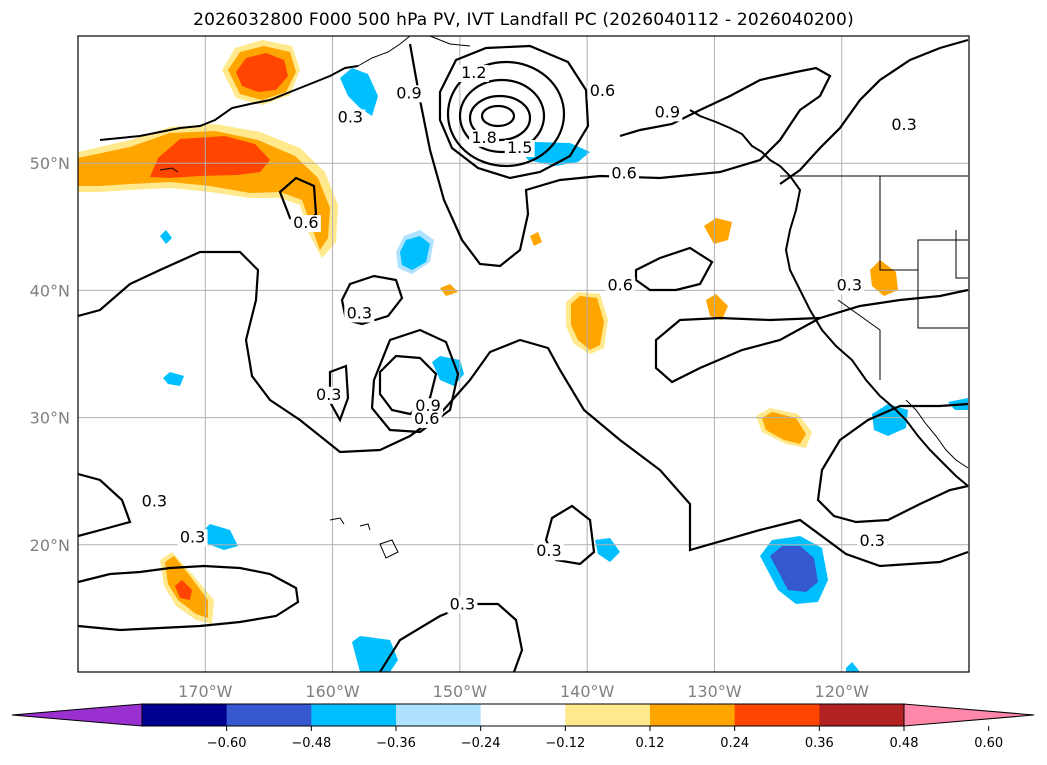 This screenshot has height=765, width=1047. What do you see at coordinates (208, 191) in the screenshot?
I see `shade-aleutian-band` at bounding box center [208, 191].